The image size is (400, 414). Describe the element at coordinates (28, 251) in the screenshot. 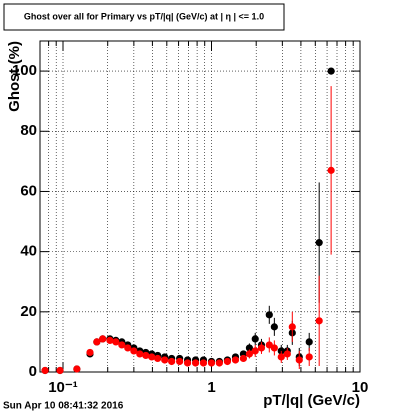

I see `y-tick-label: 40` at that location.